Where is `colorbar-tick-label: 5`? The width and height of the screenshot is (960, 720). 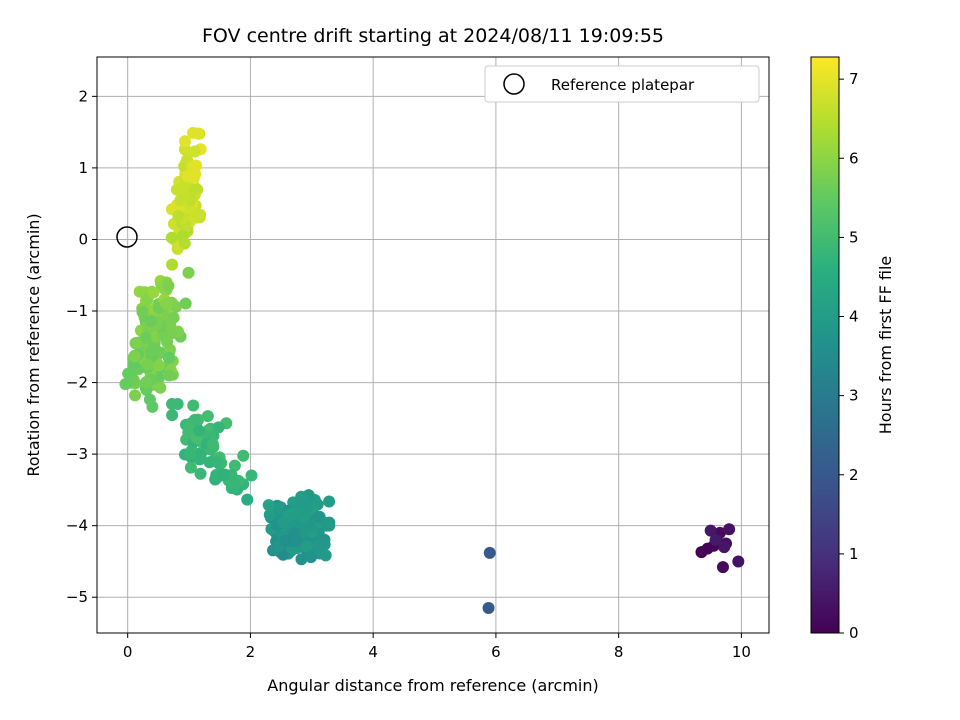
colorbar-tick-label: 5 is located at coordinates (854, 237).